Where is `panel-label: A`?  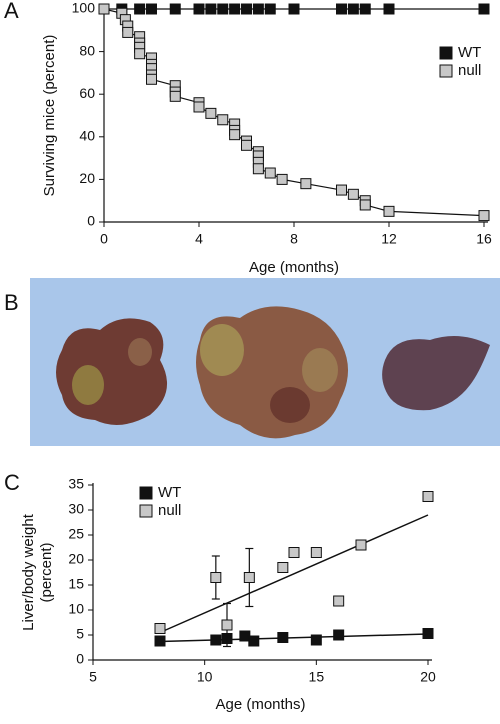 panel-label: A is located at coordinates (11, 11).